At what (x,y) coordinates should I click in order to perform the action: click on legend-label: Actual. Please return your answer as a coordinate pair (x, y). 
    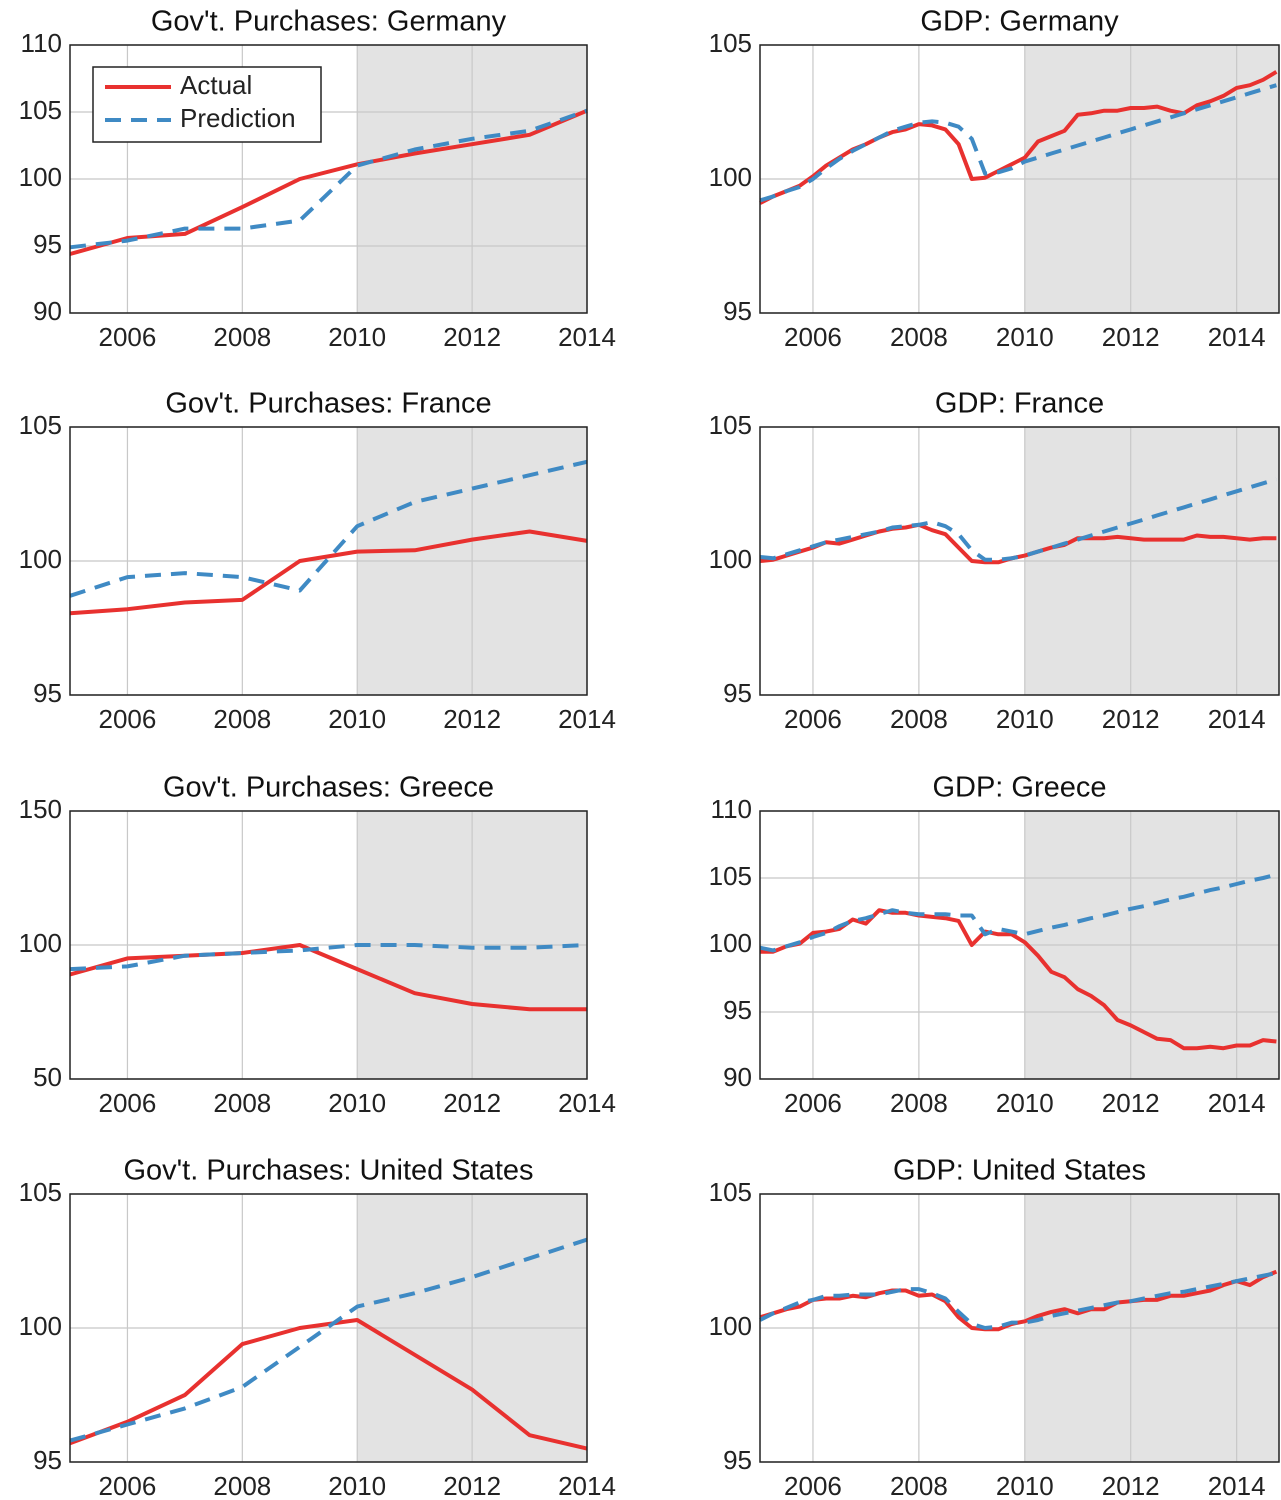
    Looking at the image, I should click on (216, 85).